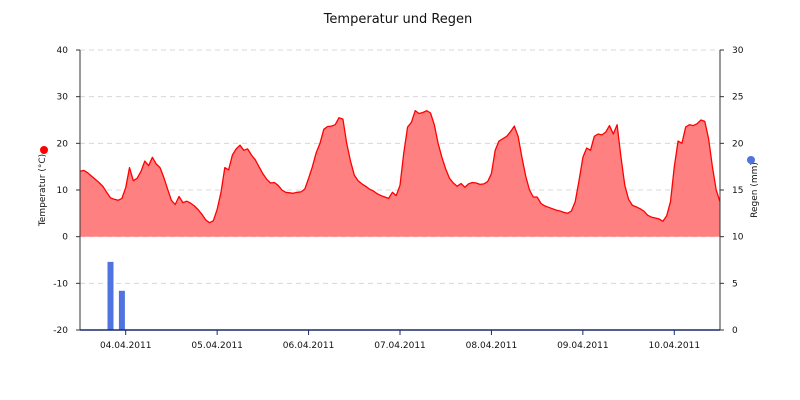 The width and height of the screenshot is (800, 400). I want to click on x-tick-label: 05.04.2011, so click(217, 346).